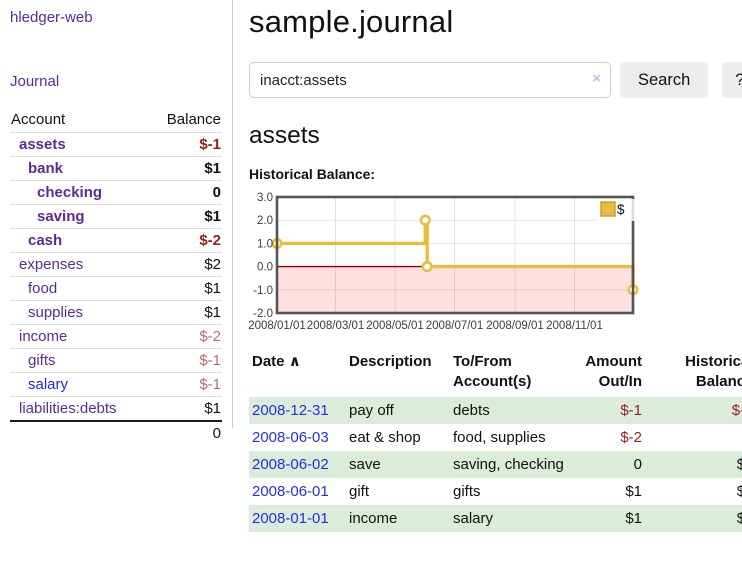  What do you see at coordinates (499, 437) in the screenshot?
I see `register-accounts-cell: food, supplies` at bounding box center [499, 437].